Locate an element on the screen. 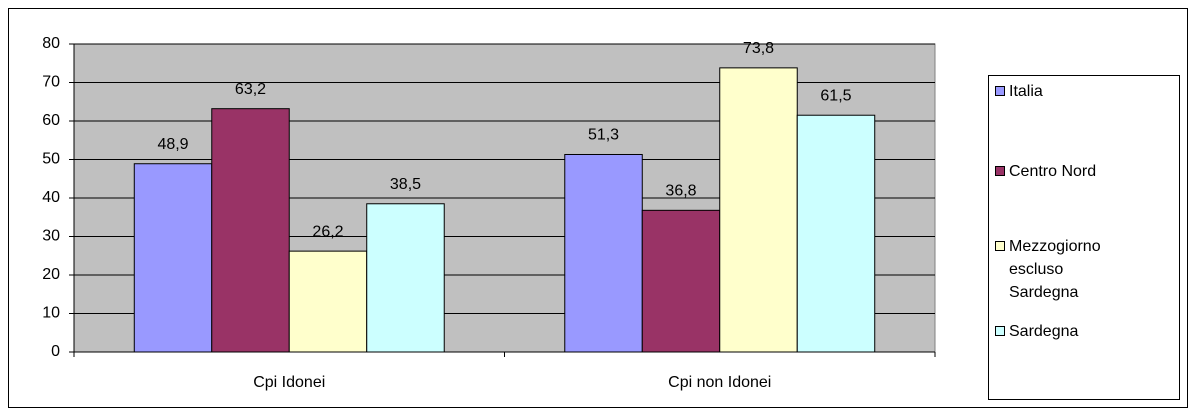 Image resolution: width=1196 pixels, height=412 pixels. legend-label: Centro Nord is located at coordinates (1053, 171).